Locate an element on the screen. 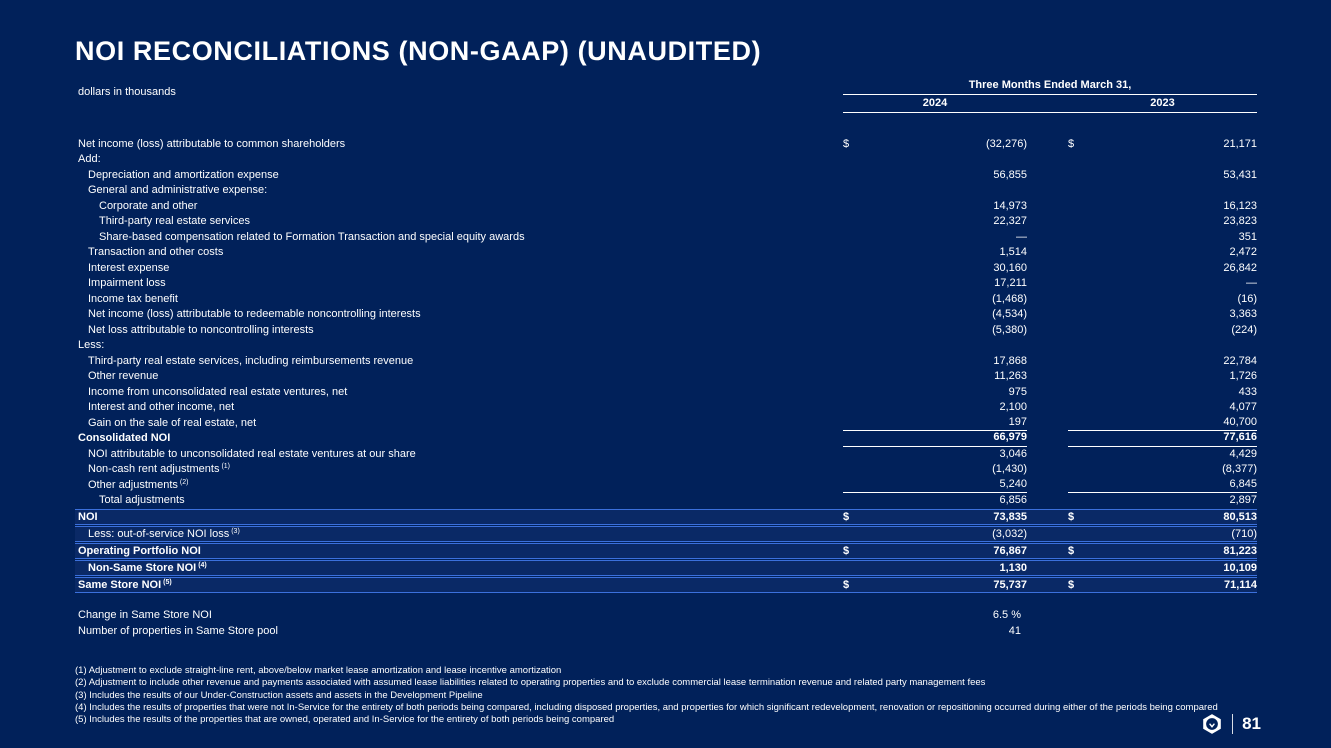 This screenshot has width=1331, height=748. table-row: Less: is located at coordinates (666, 346).